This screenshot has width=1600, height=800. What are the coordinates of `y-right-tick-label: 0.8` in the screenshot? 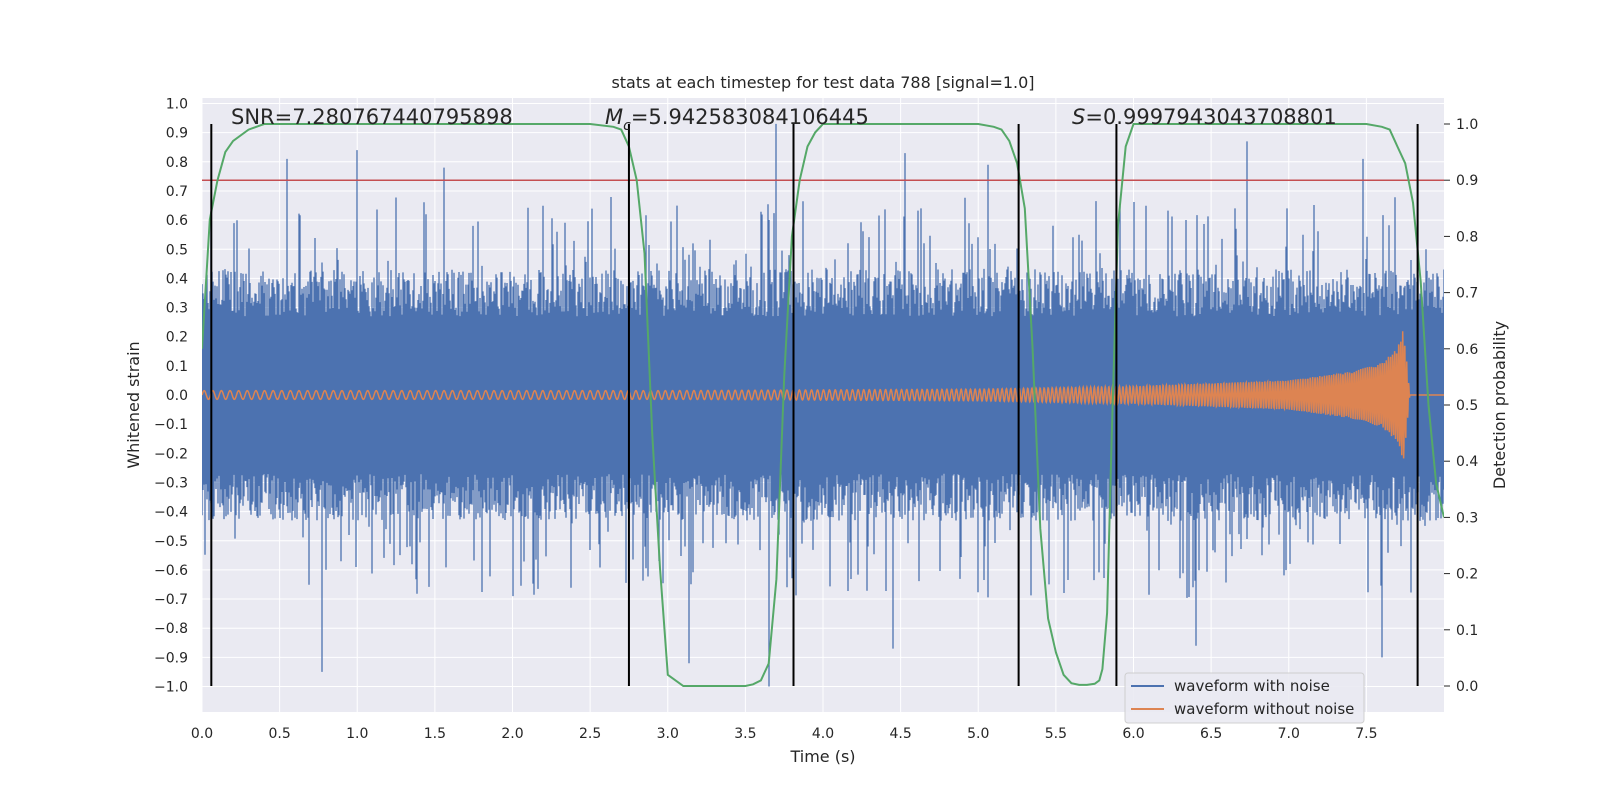 It's located at (1467, 237).